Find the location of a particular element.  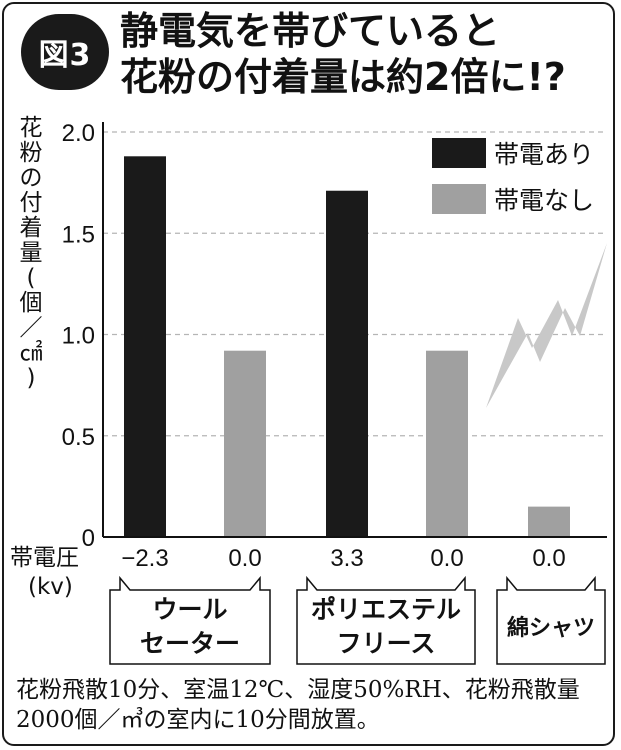

y-axis-label-char: 粉 is located at coordinates (31, 153).